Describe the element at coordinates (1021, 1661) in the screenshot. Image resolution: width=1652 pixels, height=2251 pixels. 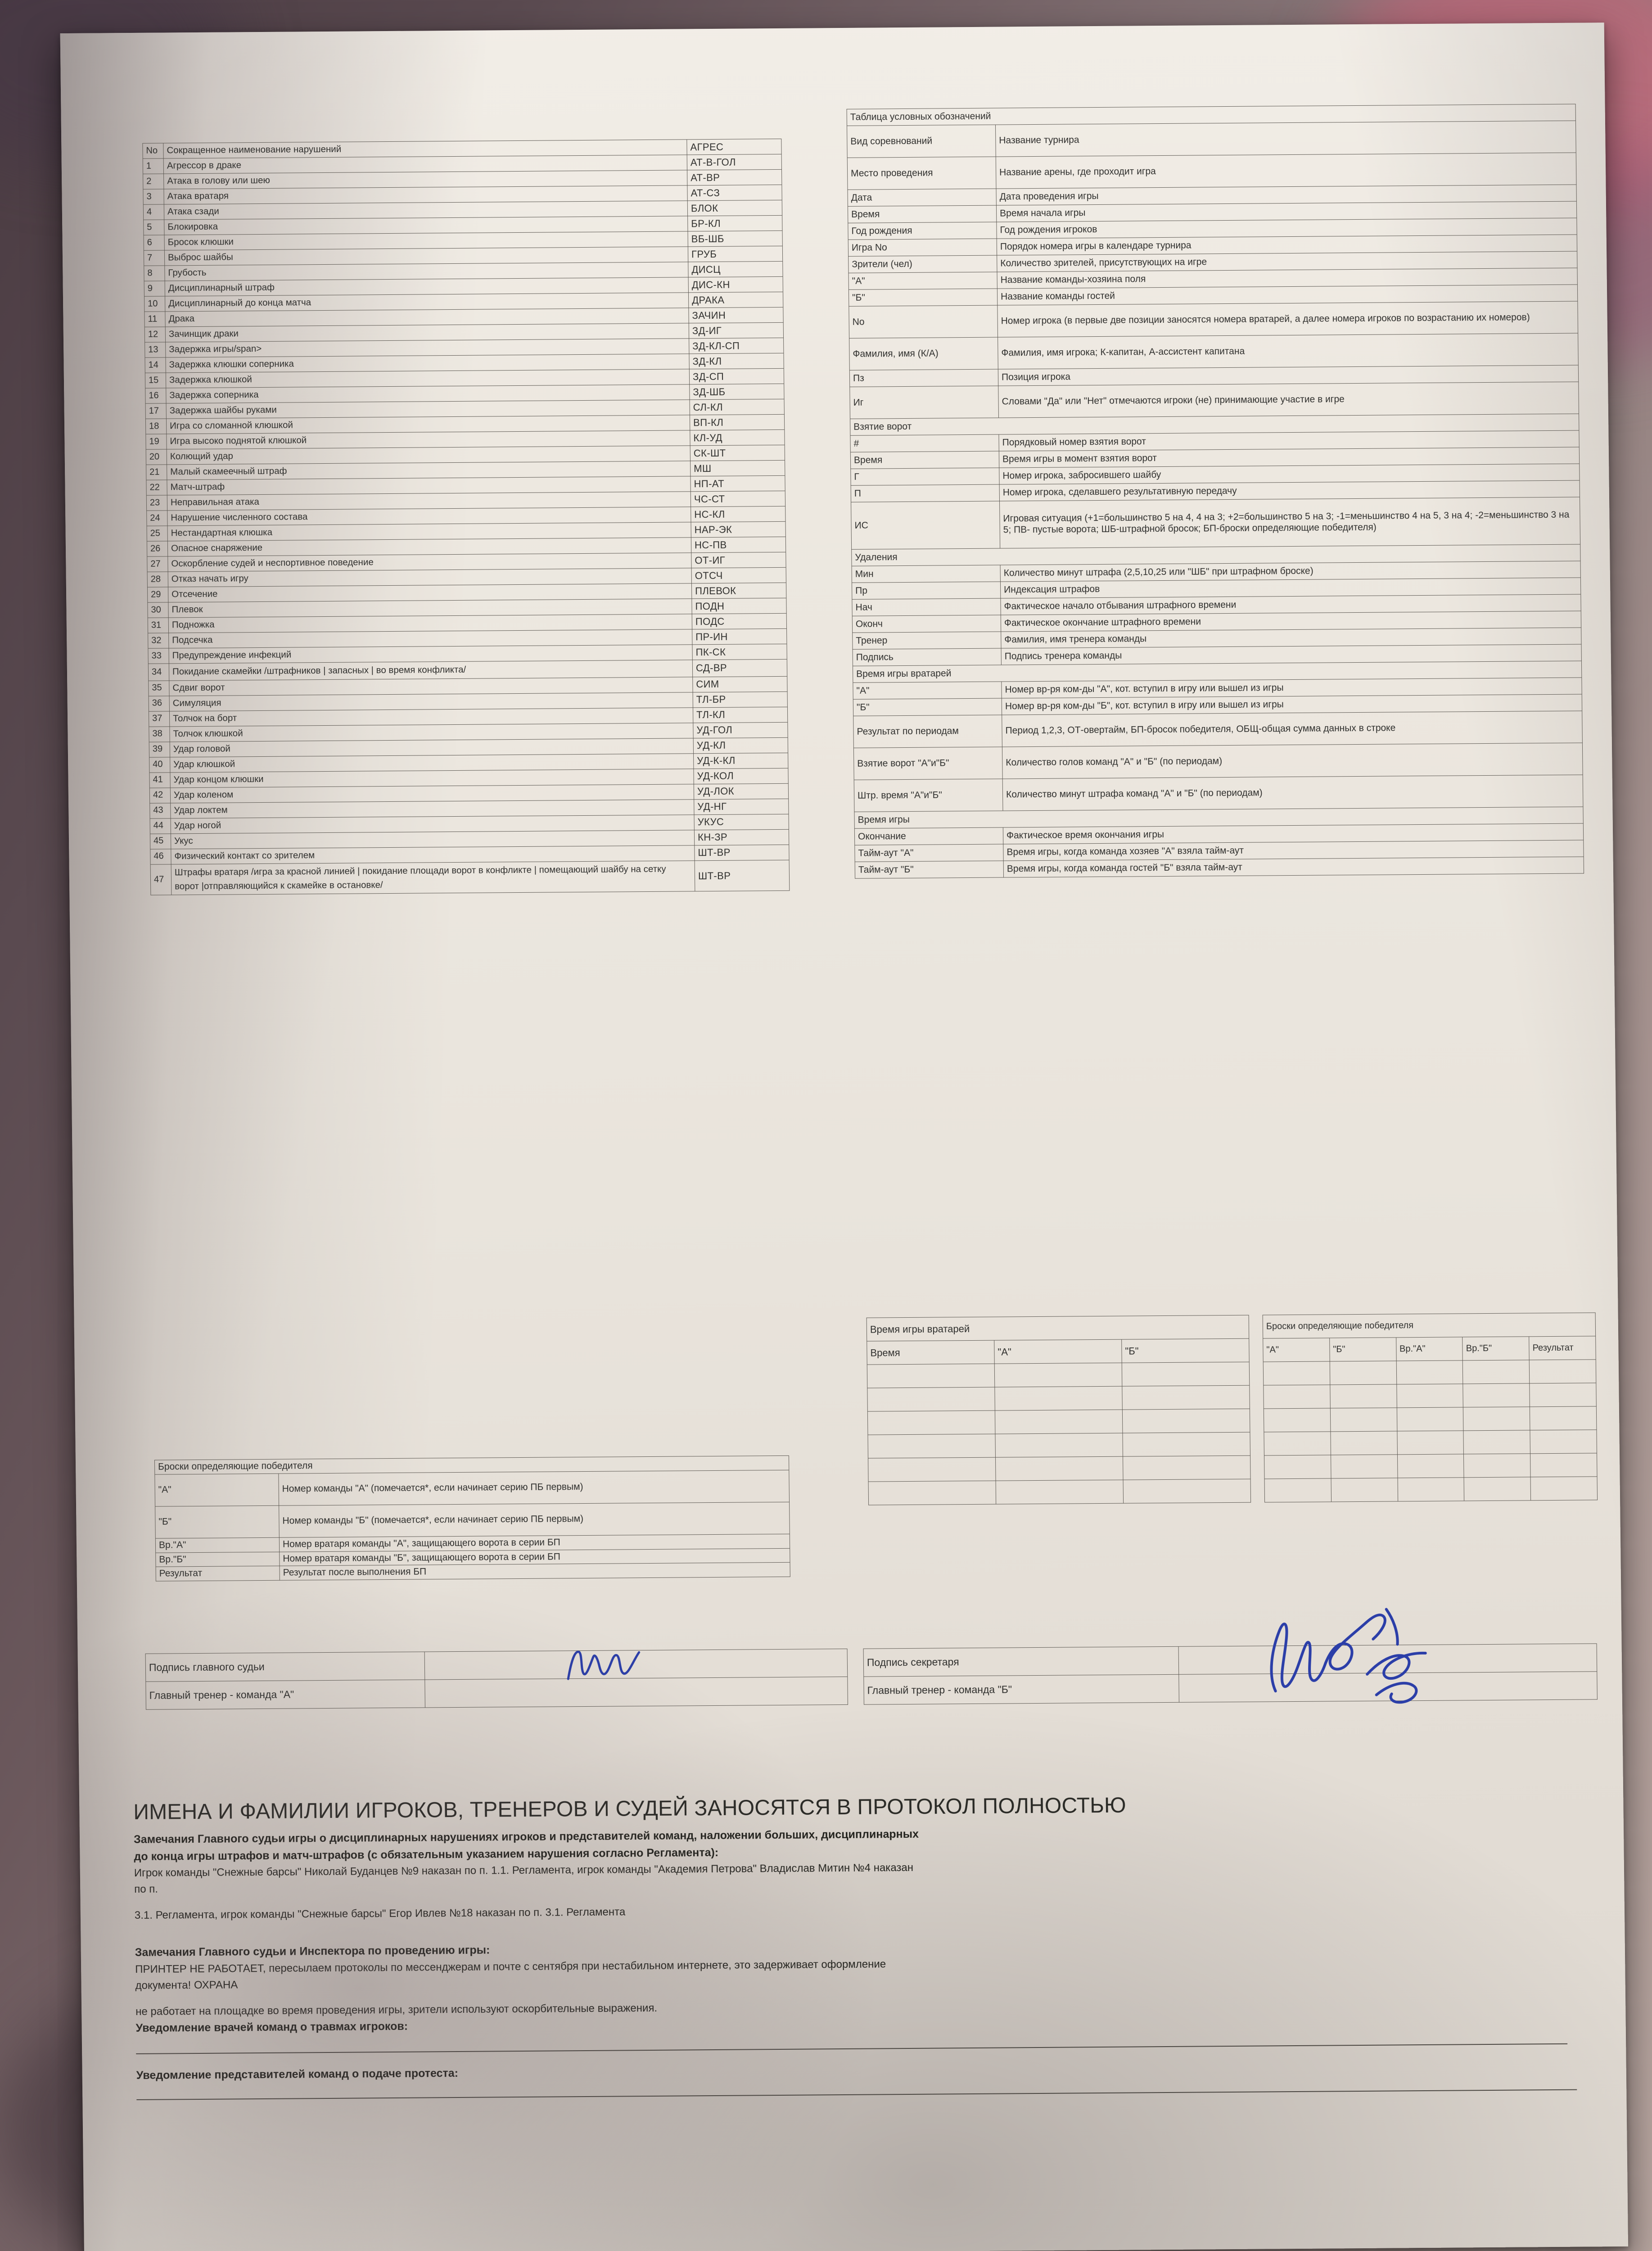
I see `secretary-label: Подпись секретаря` at that location.